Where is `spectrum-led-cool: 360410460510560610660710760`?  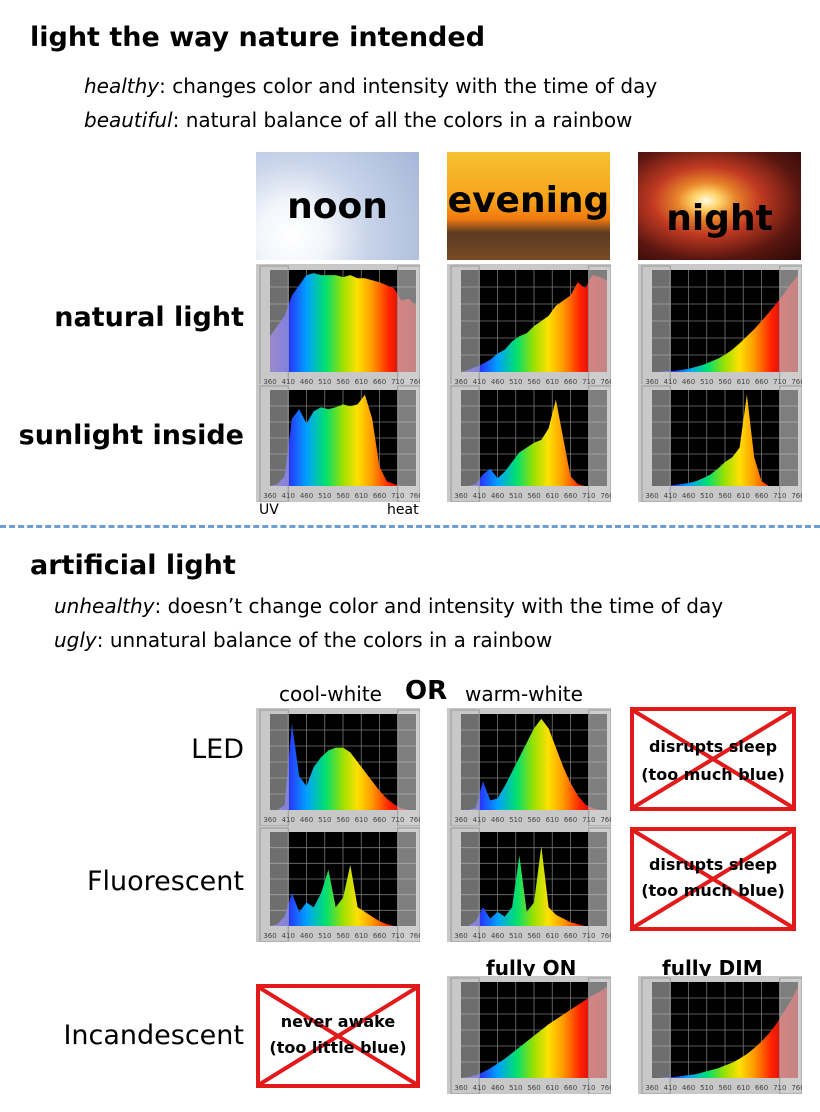 spectrum-led-cool: 360410460510560610660710760 is located at coordinates (338, 767).